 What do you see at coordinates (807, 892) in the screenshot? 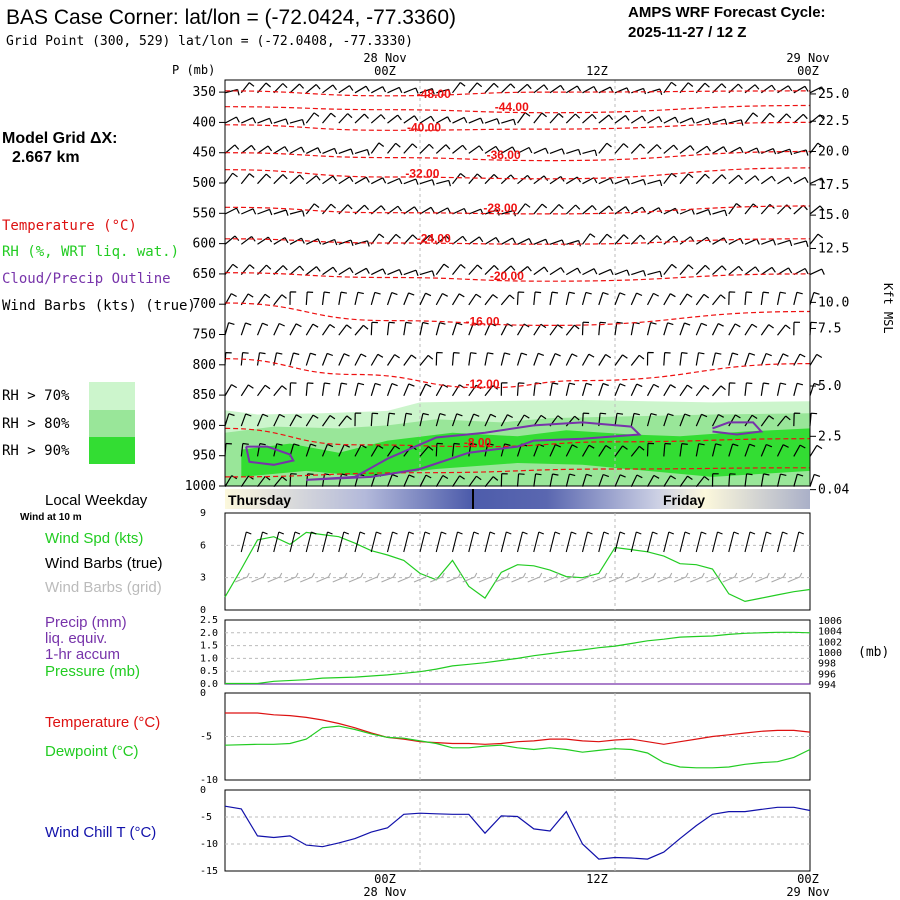
I see `bottom-date-label: 29 Nov` at bounding box center [807, 892].